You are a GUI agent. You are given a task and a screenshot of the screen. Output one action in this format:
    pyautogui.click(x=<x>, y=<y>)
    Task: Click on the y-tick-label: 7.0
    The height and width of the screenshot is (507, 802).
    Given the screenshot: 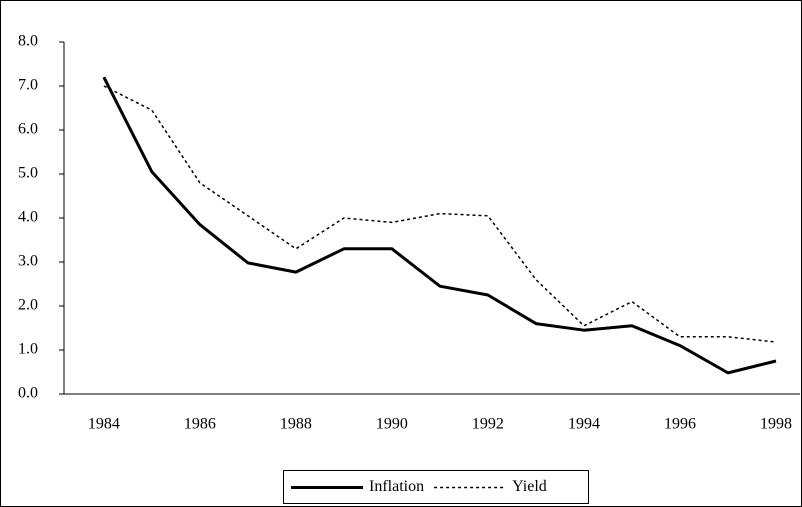 What is the action you would take?
    pyautogui.click(x=28, y=85)
    